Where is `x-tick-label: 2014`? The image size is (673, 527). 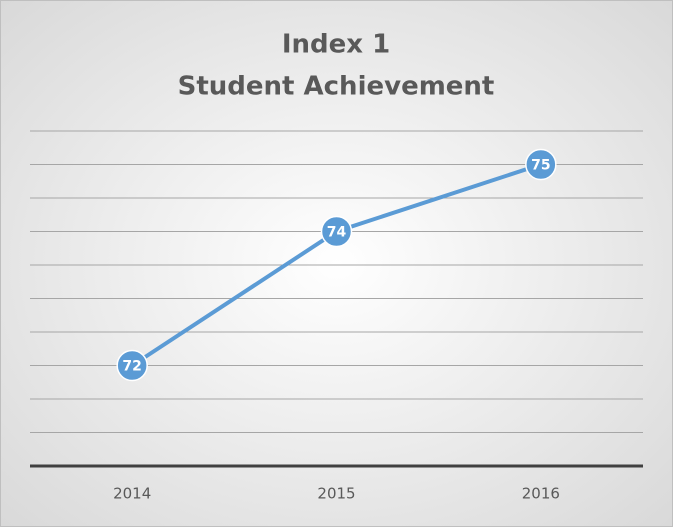
x-tick-label: 2014 is located at coordinates (132, 494).